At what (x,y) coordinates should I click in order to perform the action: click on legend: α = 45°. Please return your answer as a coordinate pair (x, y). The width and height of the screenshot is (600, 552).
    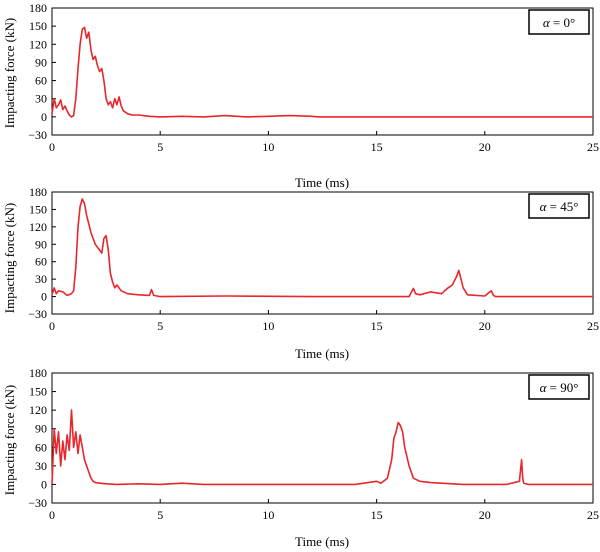
    Looking at the image, I should click on (559, 206).